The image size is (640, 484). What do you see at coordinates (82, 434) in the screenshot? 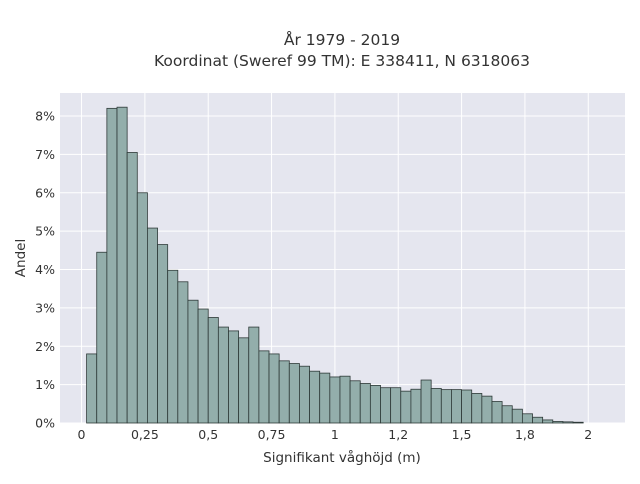
I see `x-tick-label: 0` at bounding box center [82, 434].